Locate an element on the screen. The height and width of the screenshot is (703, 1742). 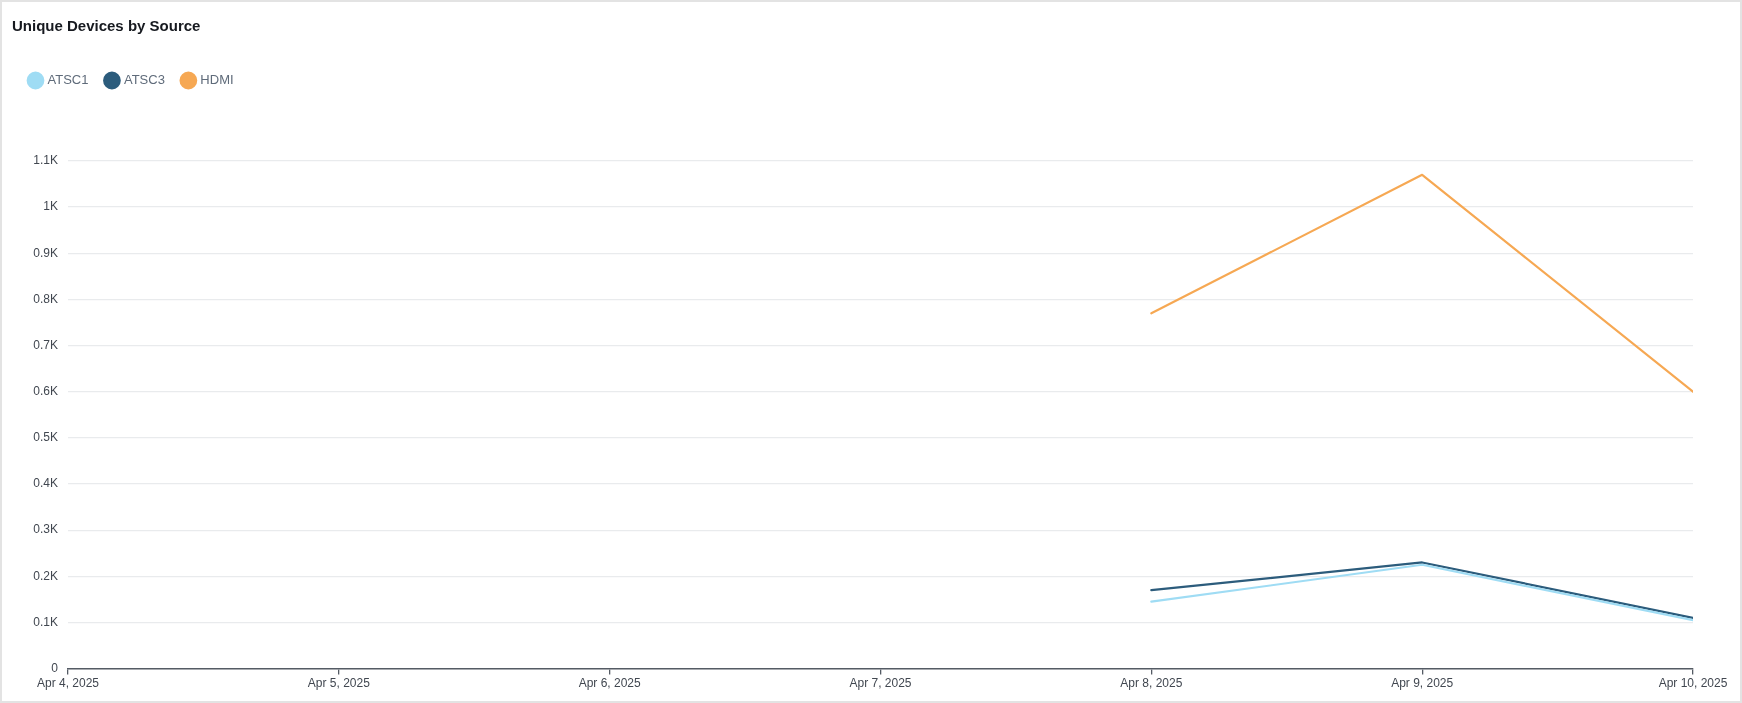
x-tick-label: Apr 4, 2025 is located at coordinates (68, 683).